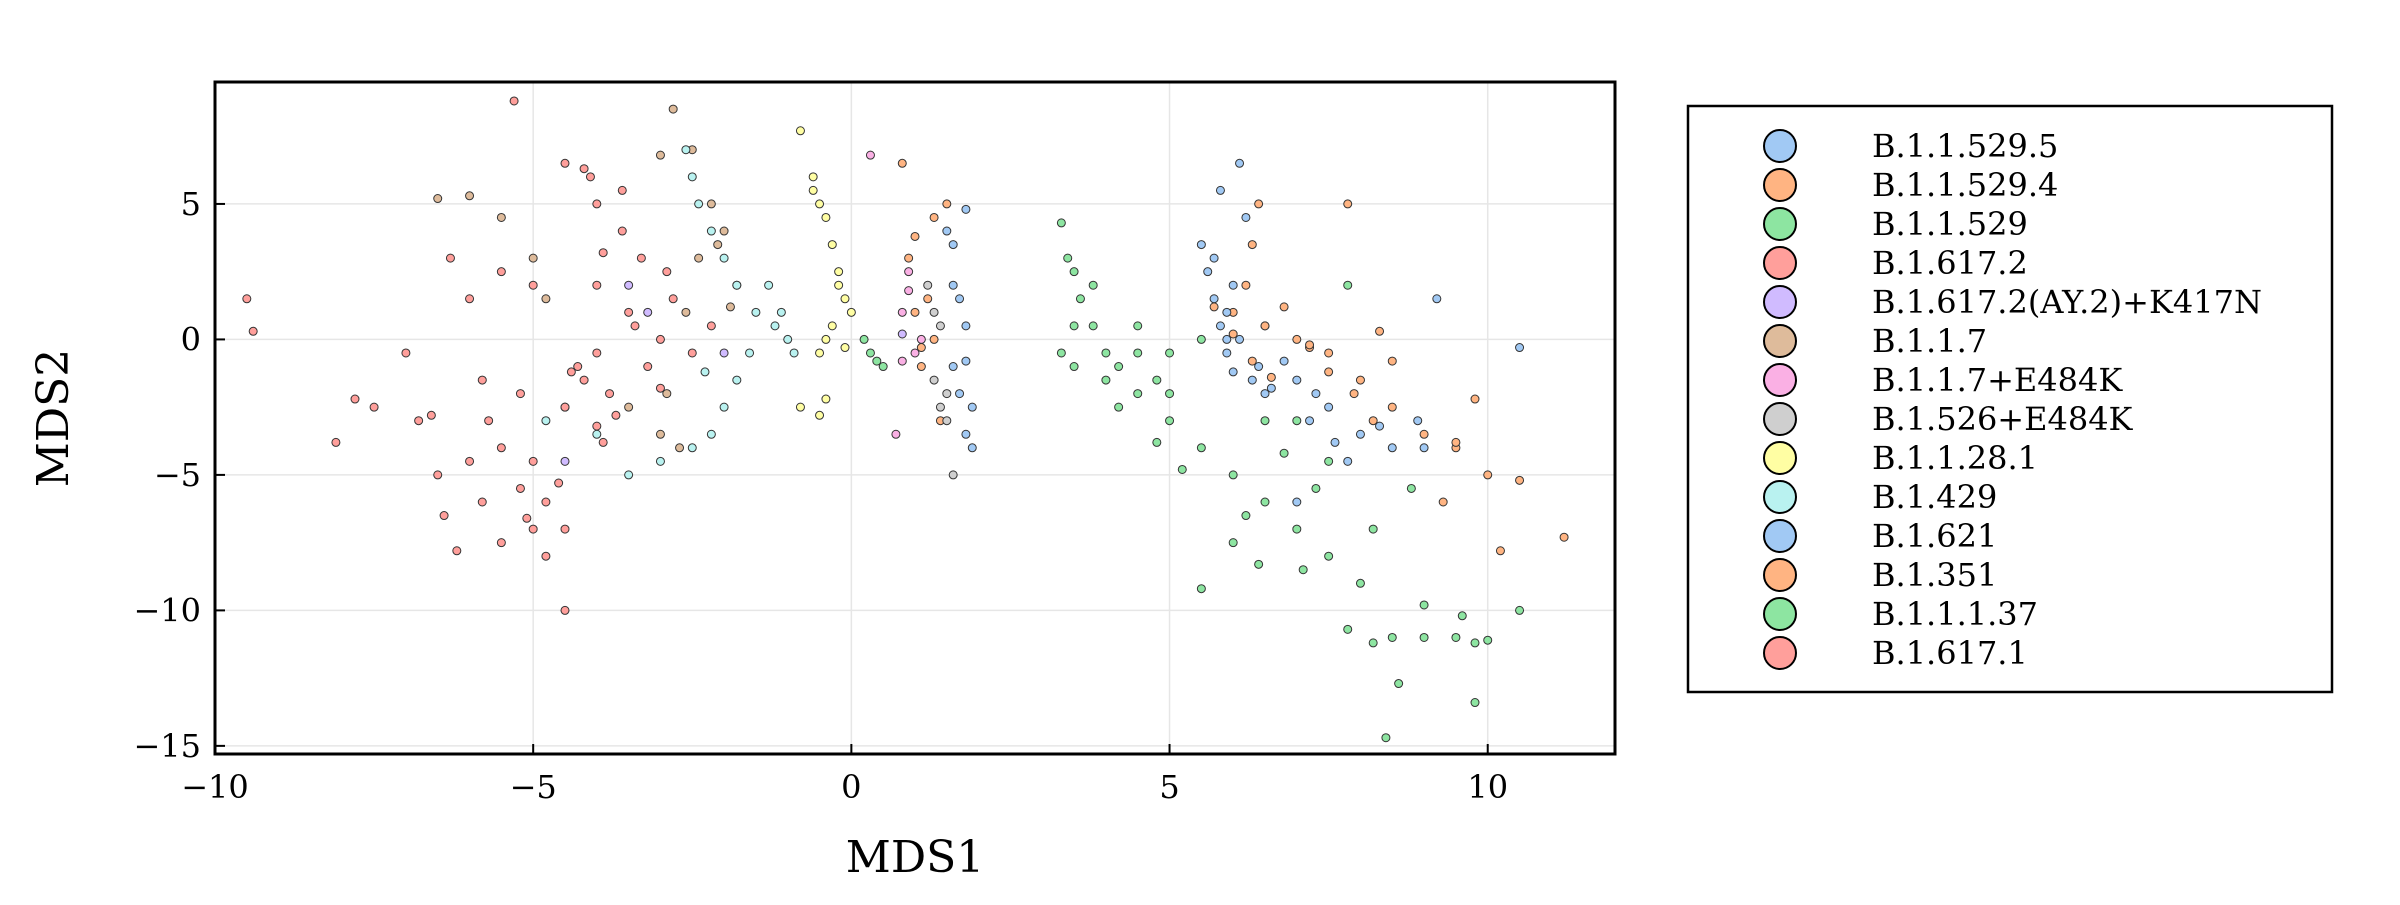 This screenshot has height=905, width=2400. Describe the element at coordinates (177, 475) in the screenshot. I see `y-tick-label: −5` at that location.